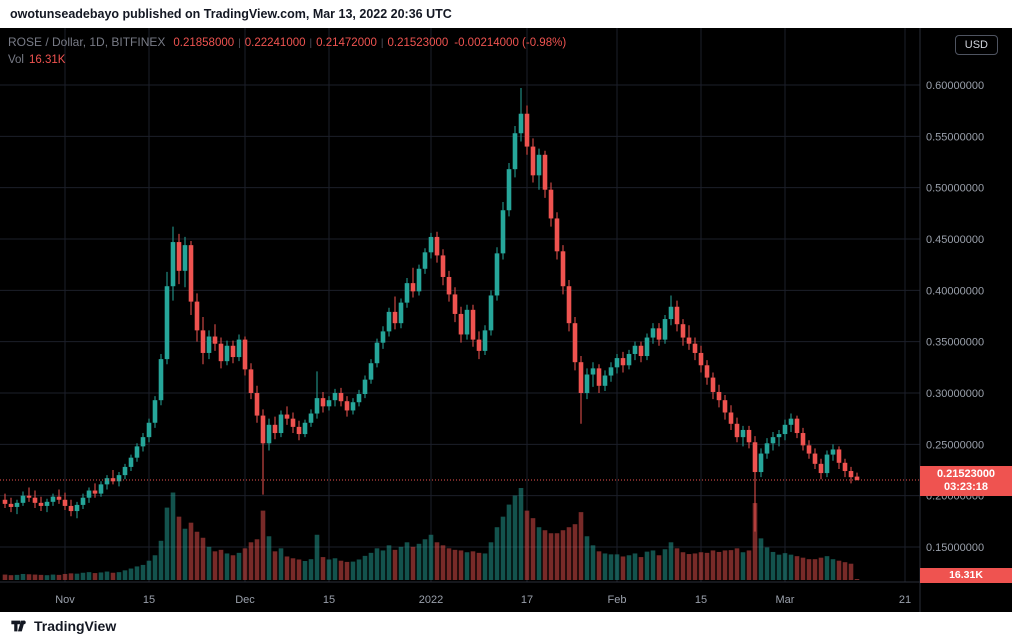  What do you see at coordinates (204, 43) in the screenshot?
I see `open-value: 0.21858000` at bounding box center [204, 43].